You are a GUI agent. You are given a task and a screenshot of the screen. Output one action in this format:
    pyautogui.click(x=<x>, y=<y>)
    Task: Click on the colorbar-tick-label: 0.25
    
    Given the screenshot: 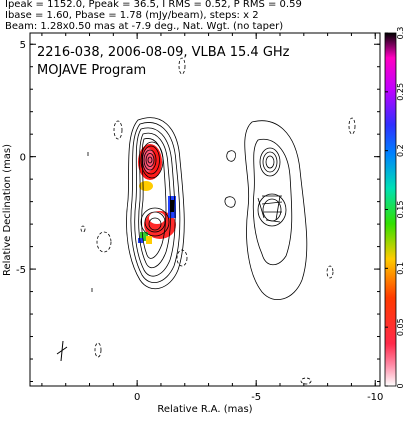 What is the action you would take?
    pyautogui.click(x=400, y=92)
    